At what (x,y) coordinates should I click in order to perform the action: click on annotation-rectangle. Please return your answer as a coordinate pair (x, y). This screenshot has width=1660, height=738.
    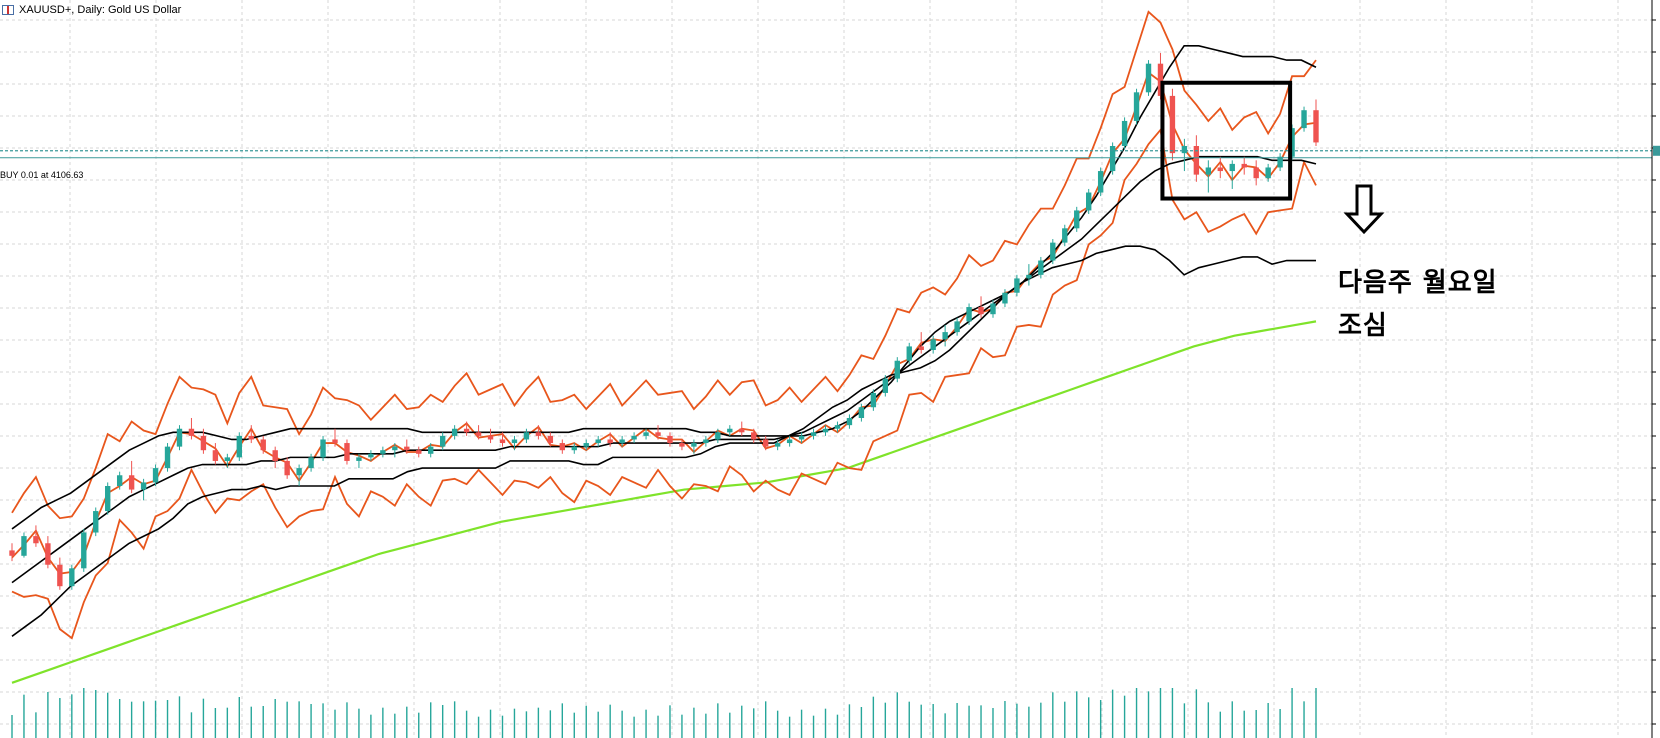
    Looking at the image, I should click on (1226, 140).